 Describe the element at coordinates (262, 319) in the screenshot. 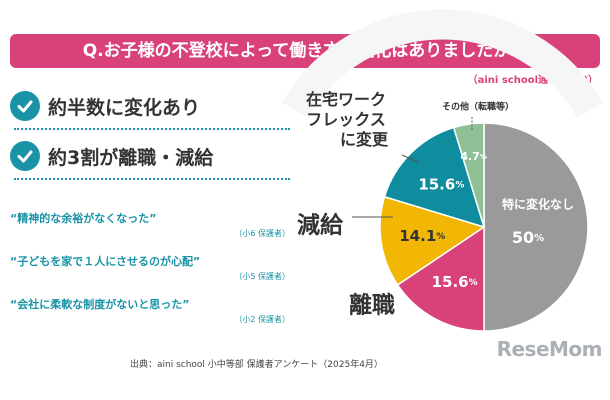

I see `quote-author: （小2 保護者）` at that location.